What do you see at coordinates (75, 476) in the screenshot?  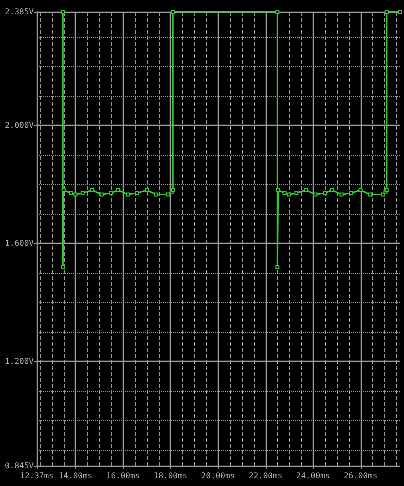 I see `x-tick-label: 14.00ms` at bounding box center [75, 476].